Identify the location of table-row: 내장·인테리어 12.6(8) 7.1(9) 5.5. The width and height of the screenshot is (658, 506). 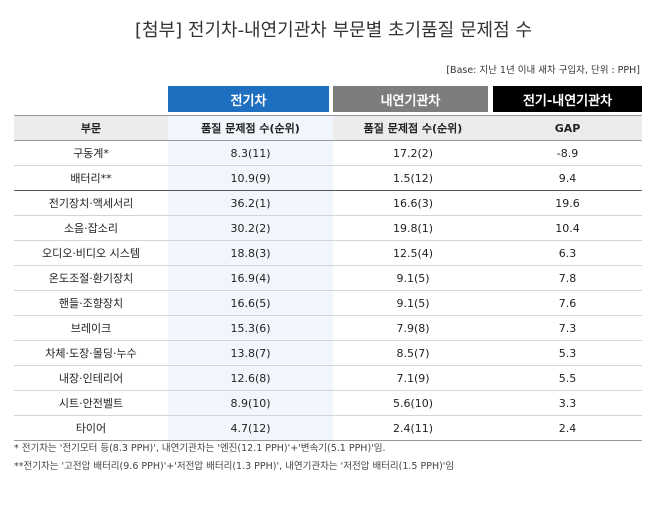
(328, 378).